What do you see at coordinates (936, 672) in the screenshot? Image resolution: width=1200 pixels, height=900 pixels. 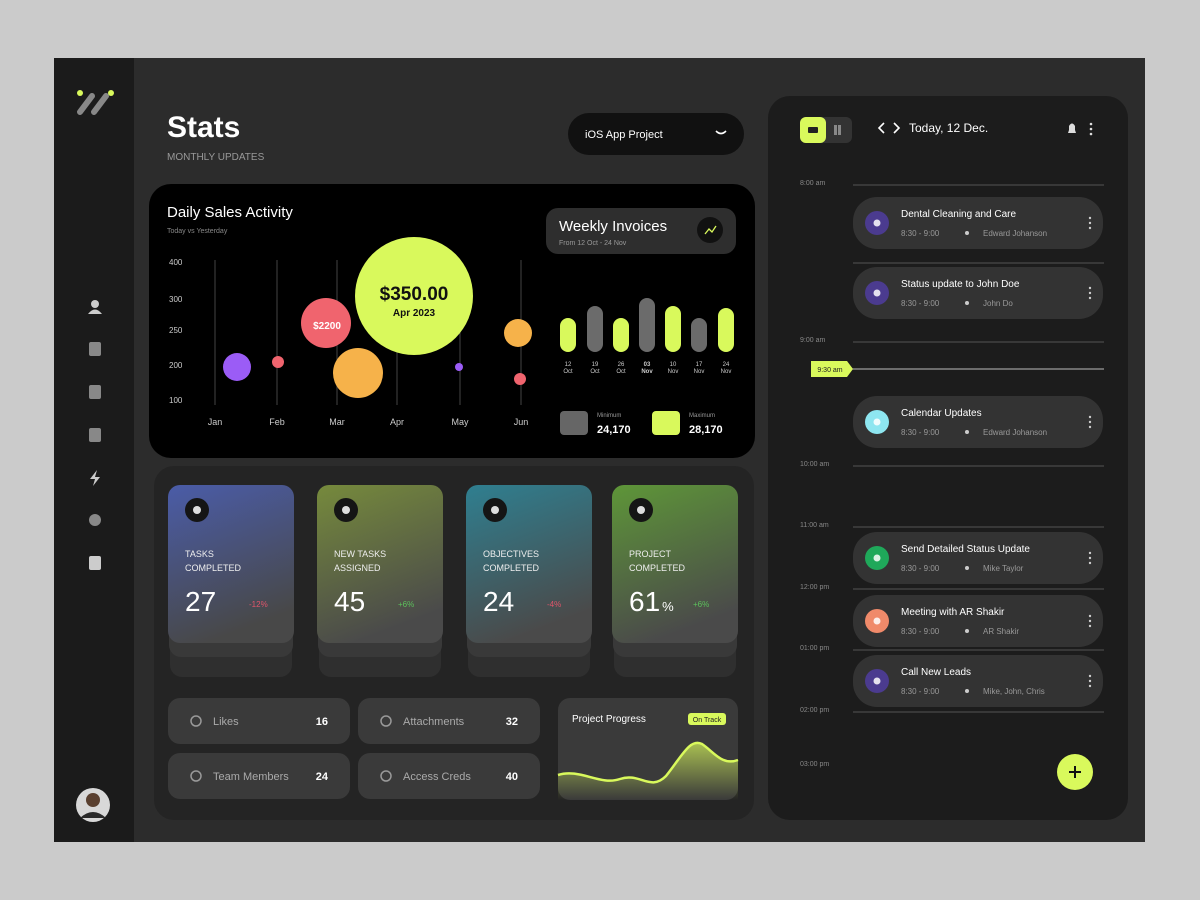 I see `event-title: Call New Leads` at bounding box center [936, 672].